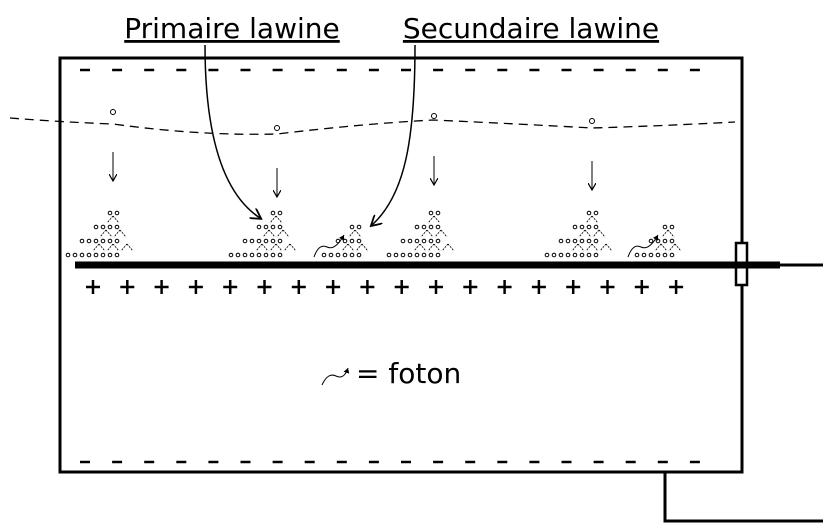  I want to click on photon-legend: = foton, so click(408, 373).